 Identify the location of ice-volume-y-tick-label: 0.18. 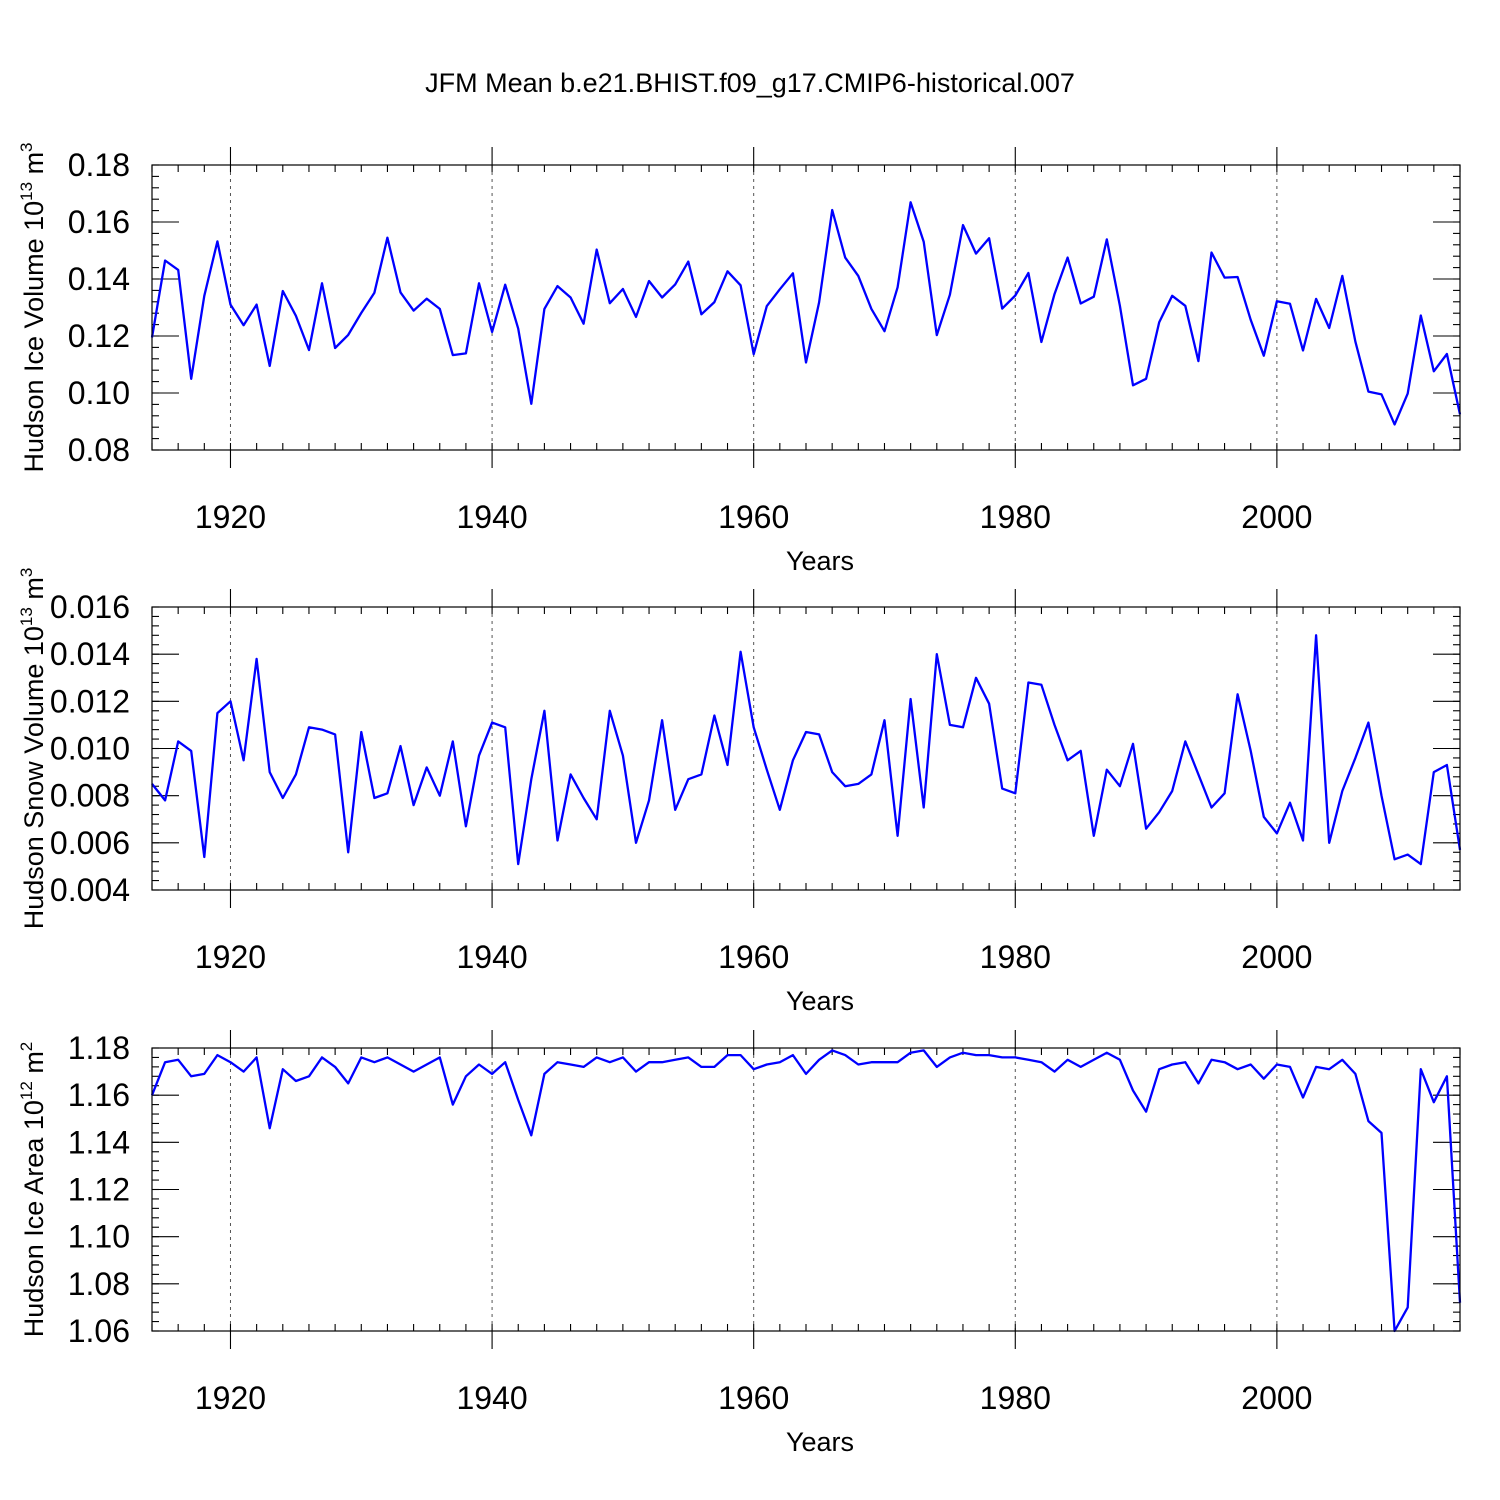
(99, 165).